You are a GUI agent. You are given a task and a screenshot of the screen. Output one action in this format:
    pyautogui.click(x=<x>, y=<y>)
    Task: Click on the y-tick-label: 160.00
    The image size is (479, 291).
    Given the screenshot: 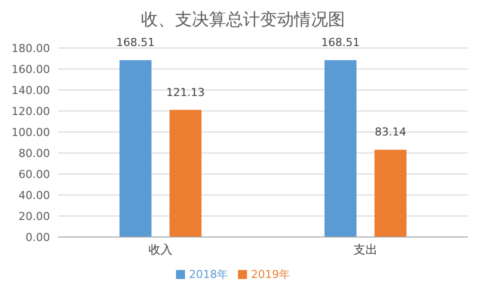 What is the action you would take?
    pyautogui.click(x=31, y=69)
    